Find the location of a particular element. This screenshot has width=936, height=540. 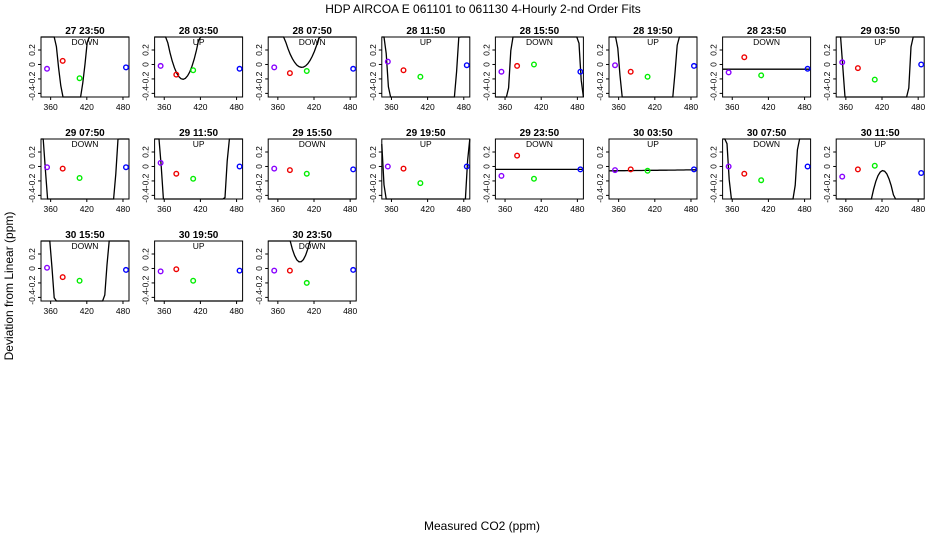

panel-title: 28 11:50 is located at coordinates (425, 31).